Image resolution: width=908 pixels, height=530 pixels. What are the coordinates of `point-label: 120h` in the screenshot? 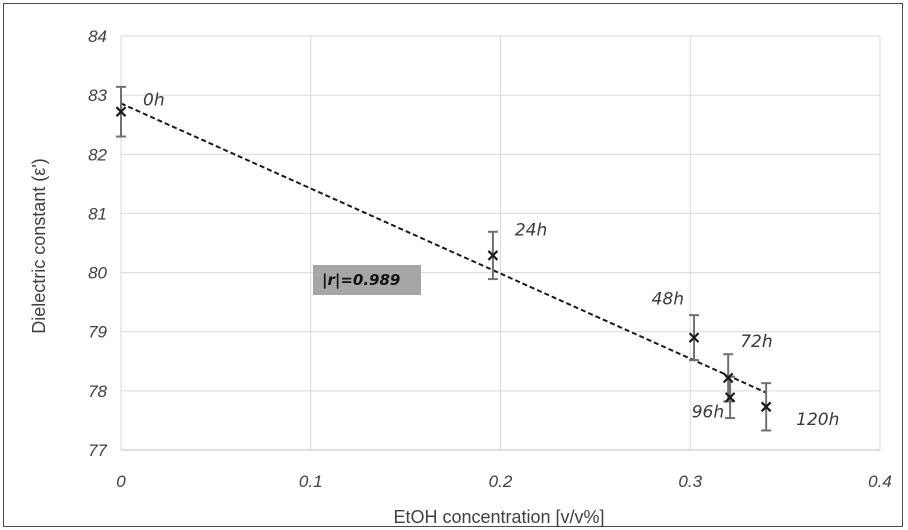 It's located at (817, 420).